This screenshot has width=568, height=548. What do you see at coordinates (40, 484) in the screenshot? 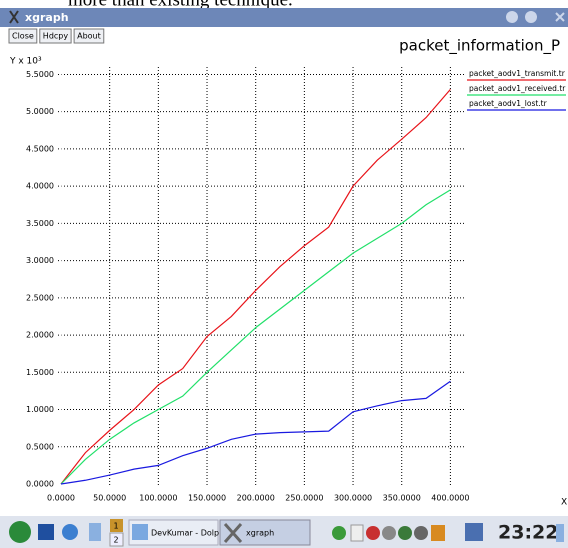
I see `y-tick-label: 0.0000` at bounding box center [40, 484].